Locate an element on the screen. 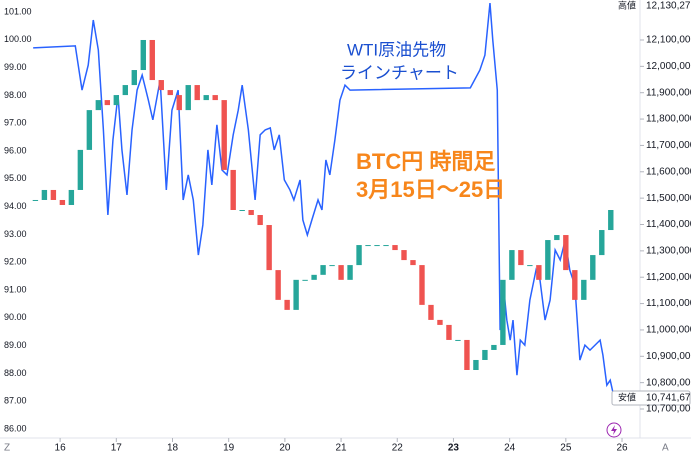 This screenshot has width=691, height=459. y2-tick-label: 11,300,000 is located at coordinates (668, 250).